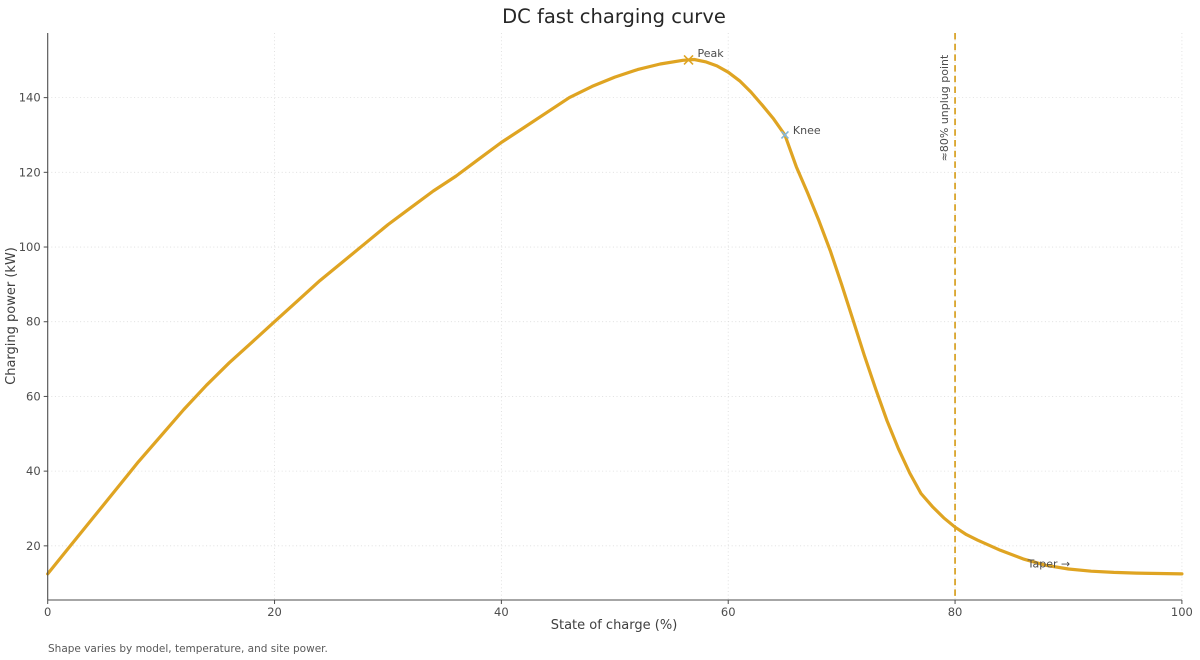 The width and height of the screenshot is (1200, 660). Describe the element at coordinates (47, 612) in the screenshot. I see `x-tick-label: 0` at that location.